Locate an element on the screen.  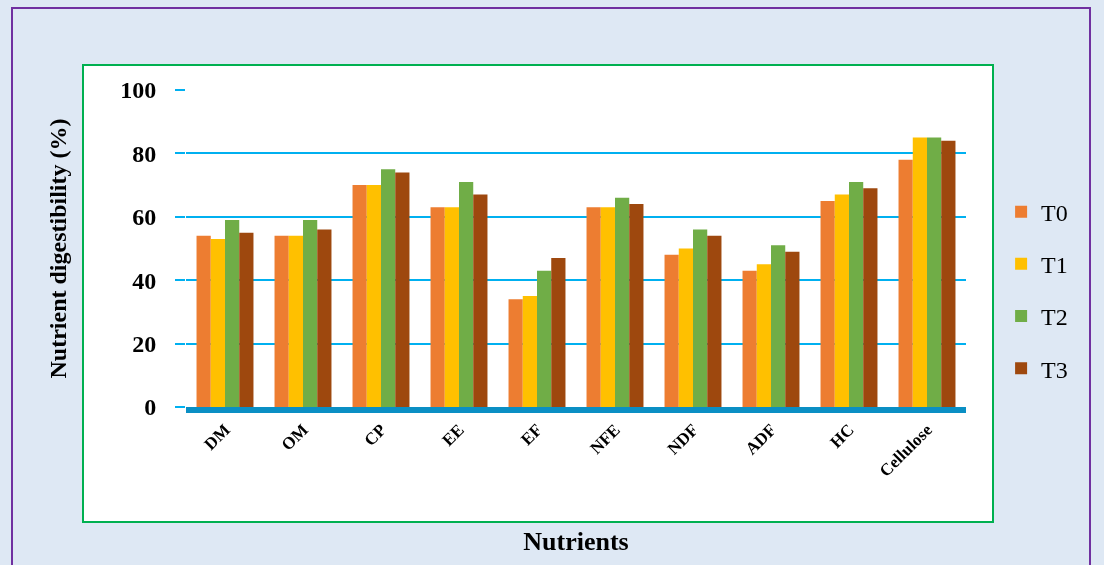
legend-label: T3 is located at coordinates (1054, 369).